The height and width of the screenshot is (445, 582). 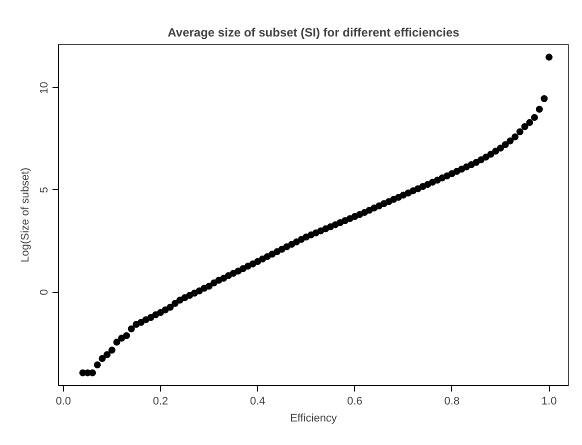 I want to click on x-tick-label: 1.0, so click(x=549, y=402).